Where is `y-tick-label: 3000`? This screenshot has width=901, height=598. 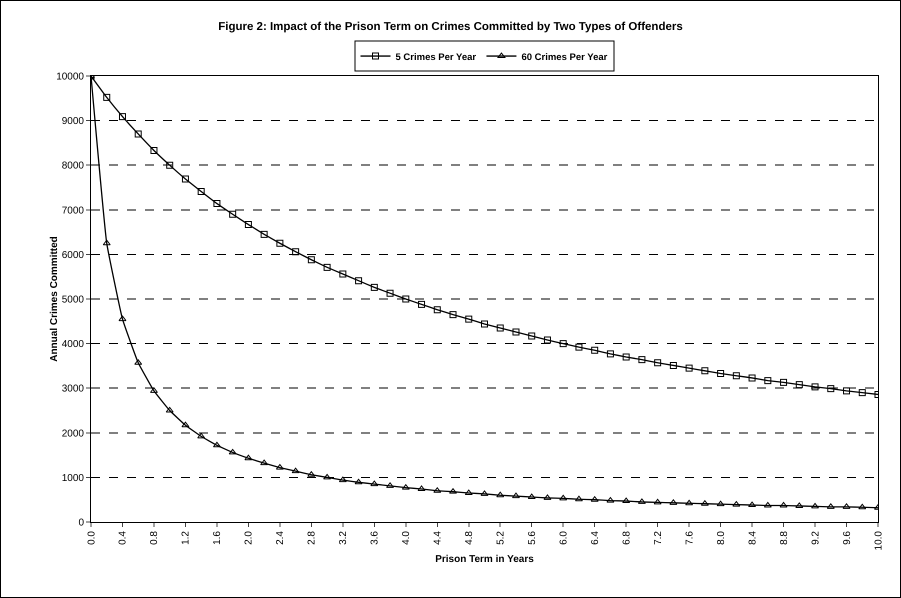 y-tick-label: 3000 is located at coordinates (73, 389).